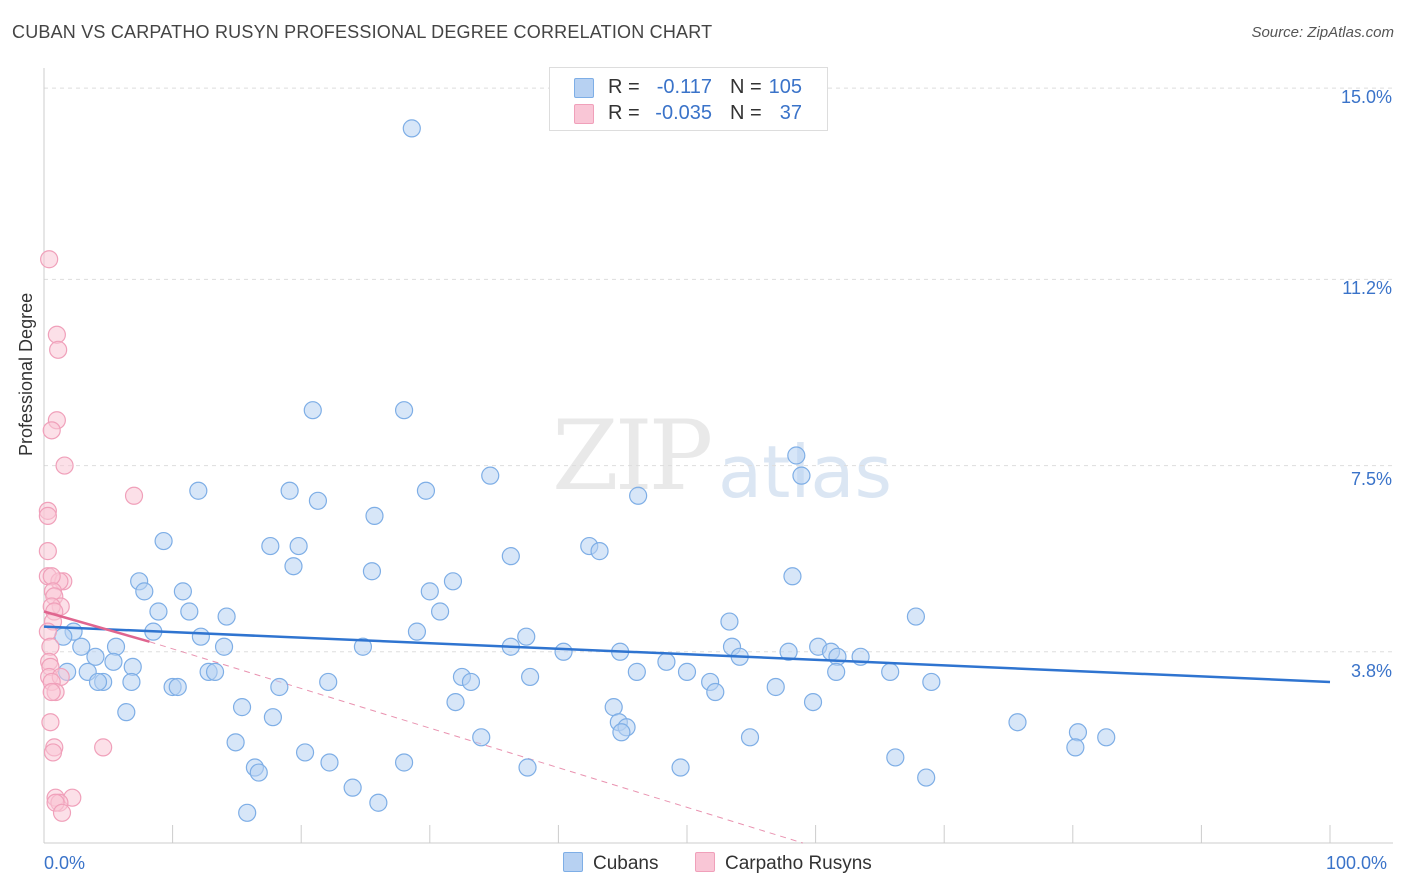 This screenshot has width=1406, height=892. I want to click on cuban-trend-line, so click(687, 654).